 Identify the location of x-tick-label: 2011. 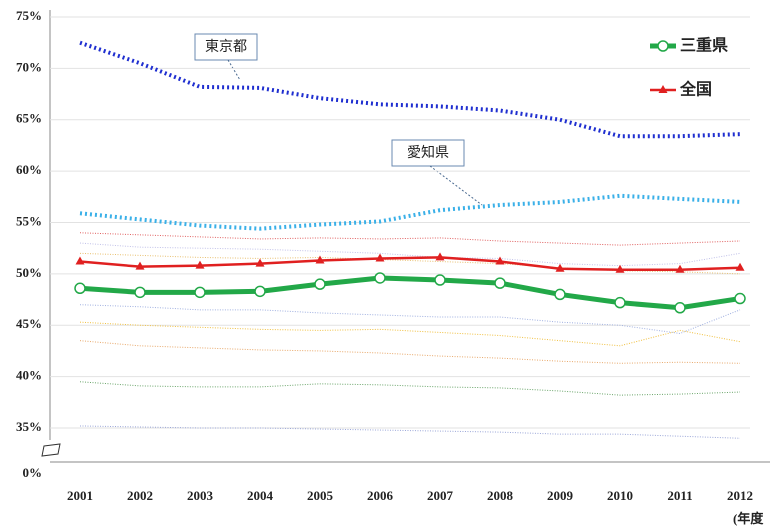
(679, 495).